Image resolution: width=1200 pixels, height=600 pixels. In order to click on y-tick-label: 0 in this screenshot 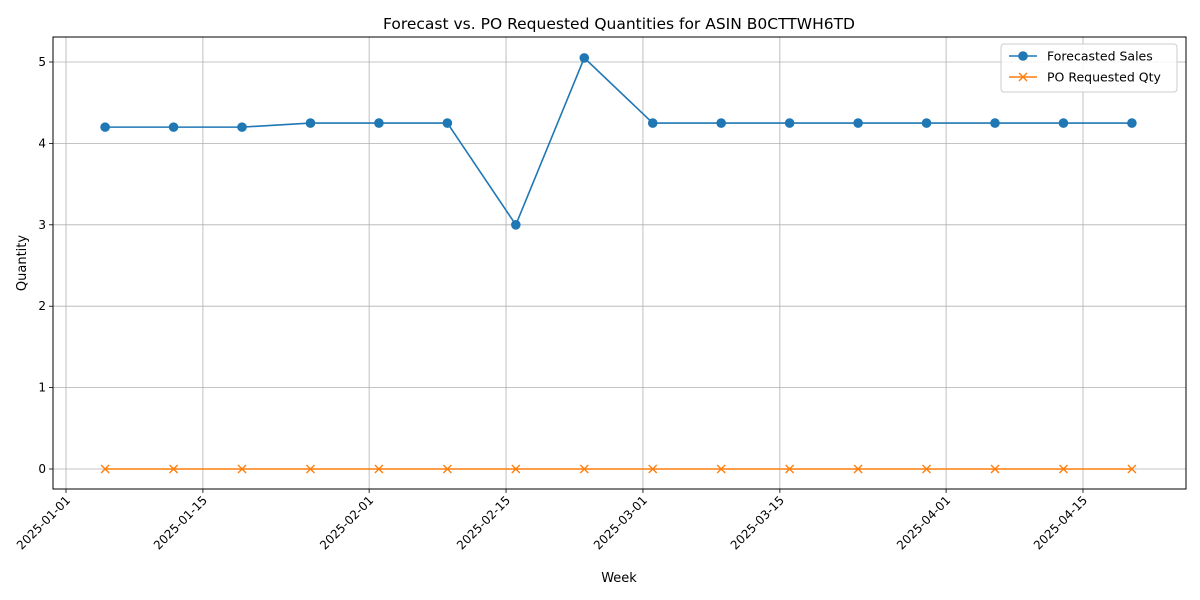, I will do `click(42, 469)`.